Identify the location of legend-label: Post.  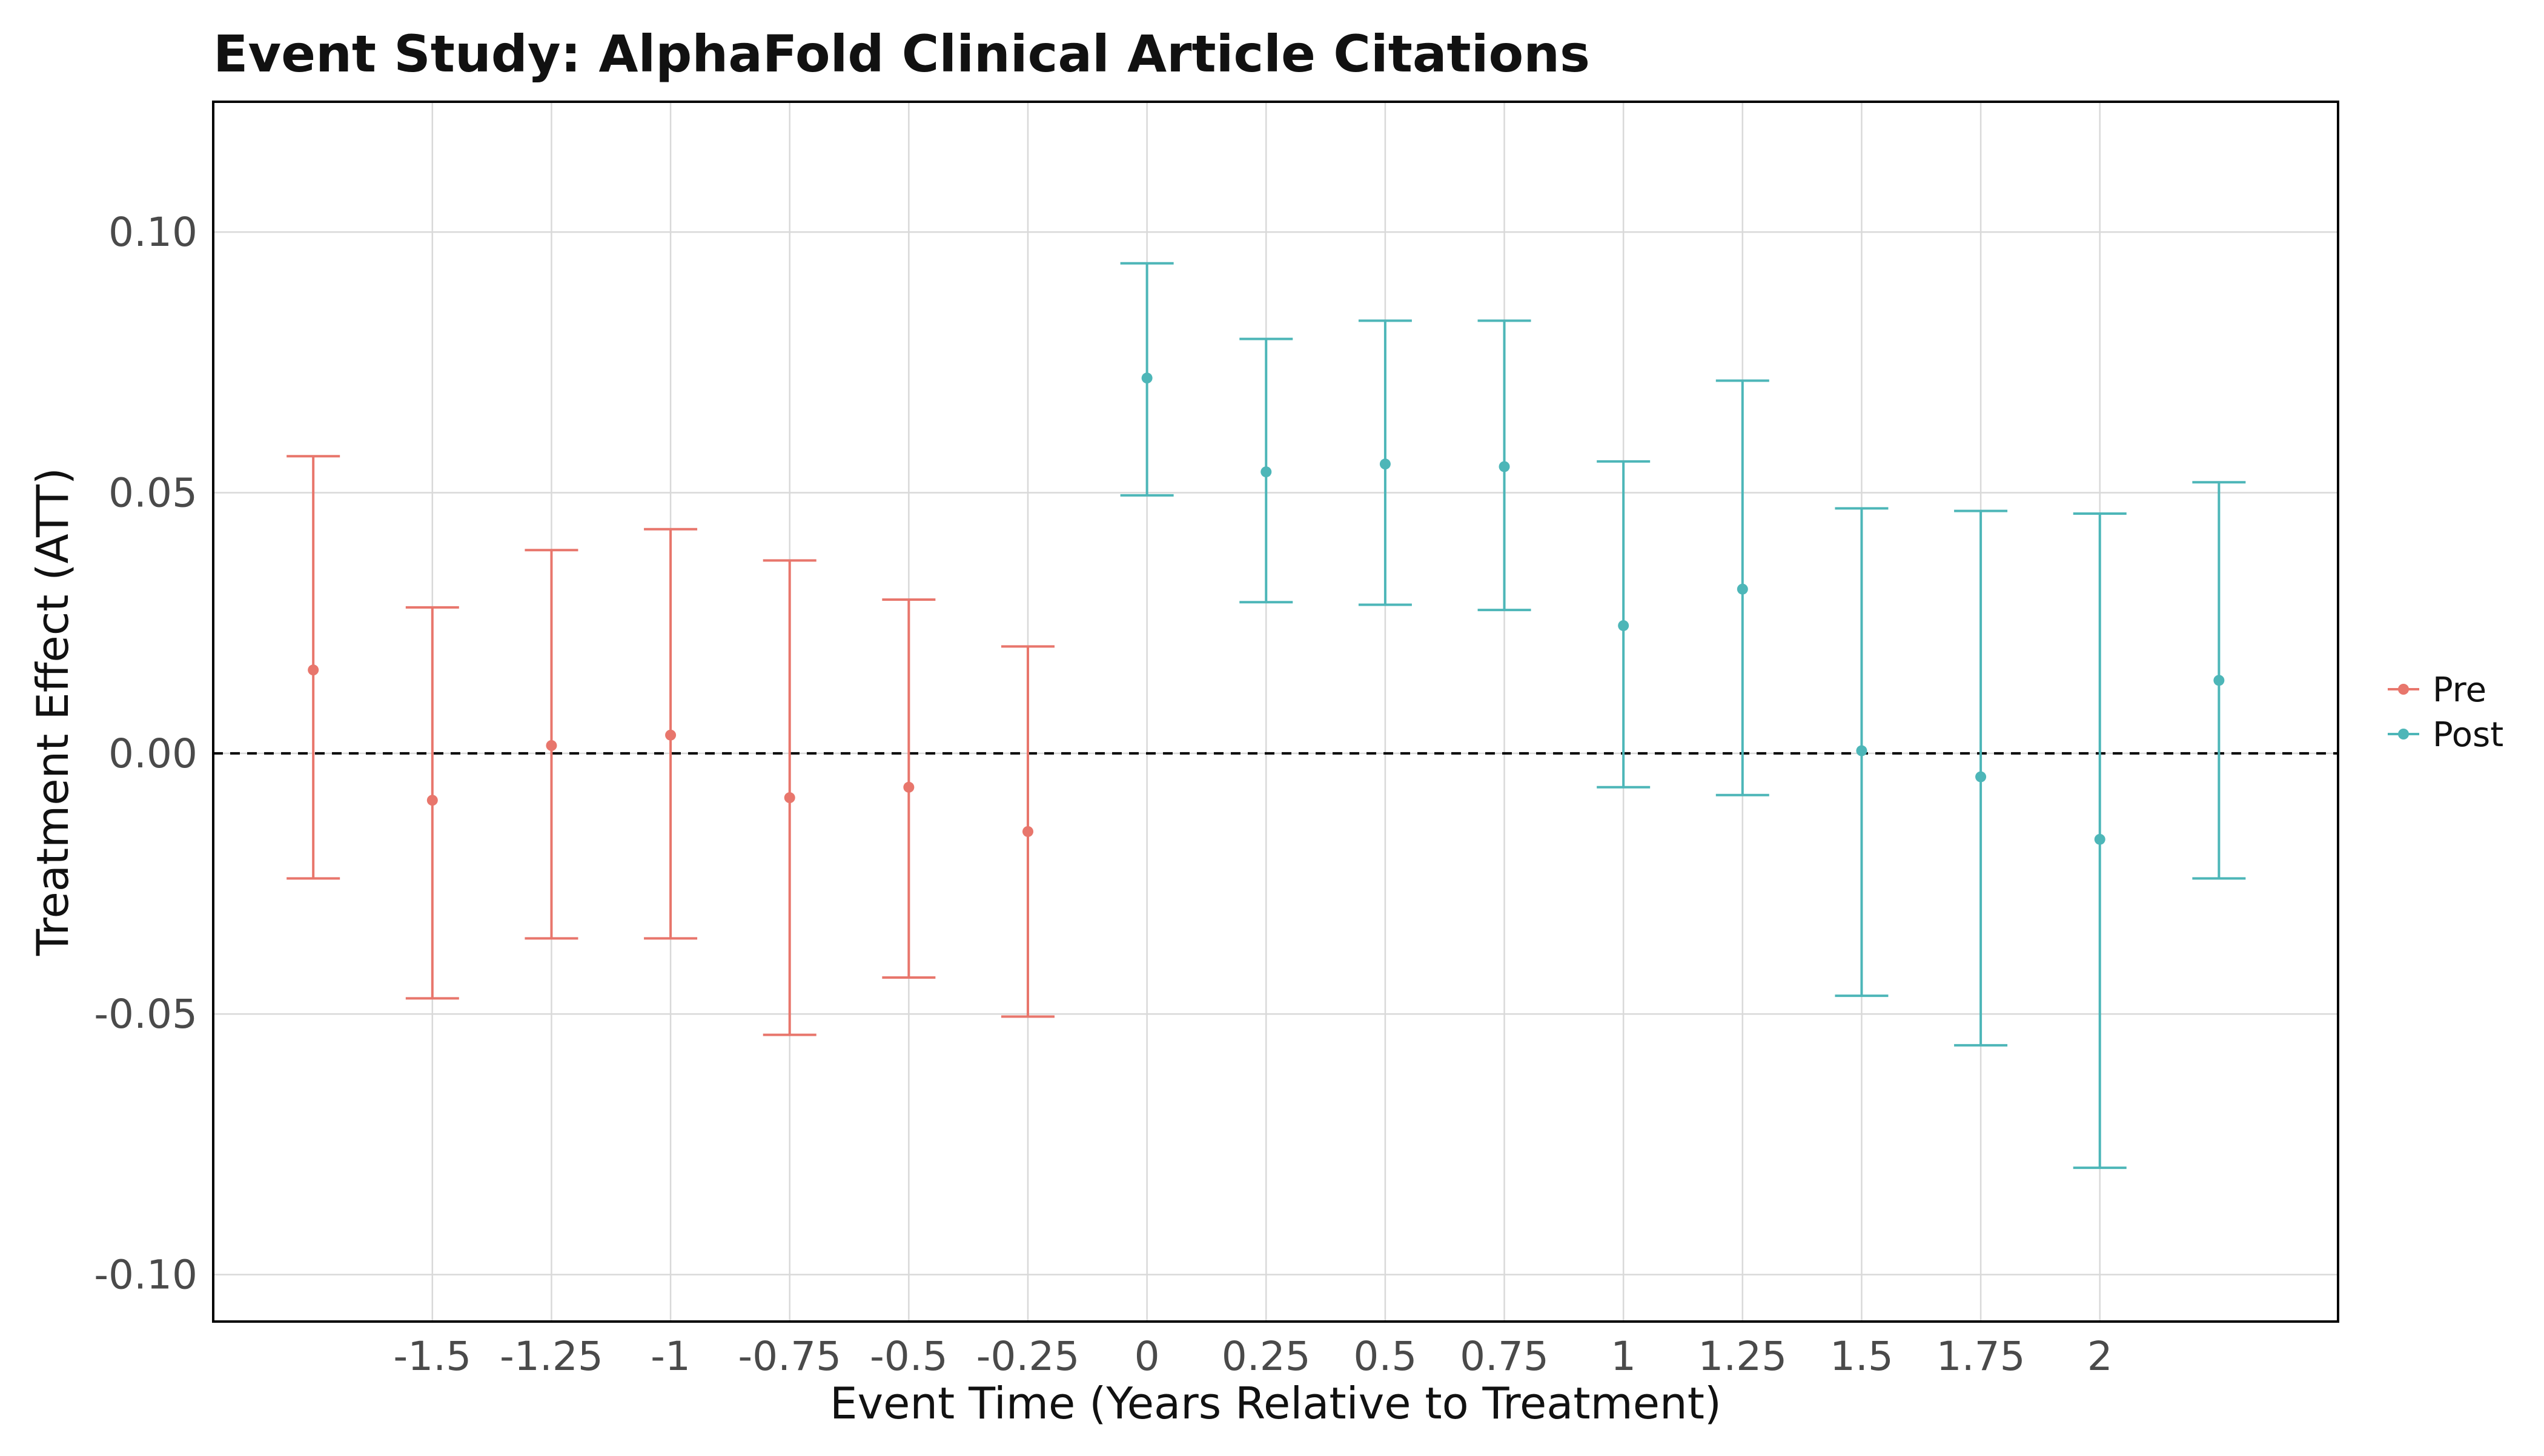
(2468, 735).